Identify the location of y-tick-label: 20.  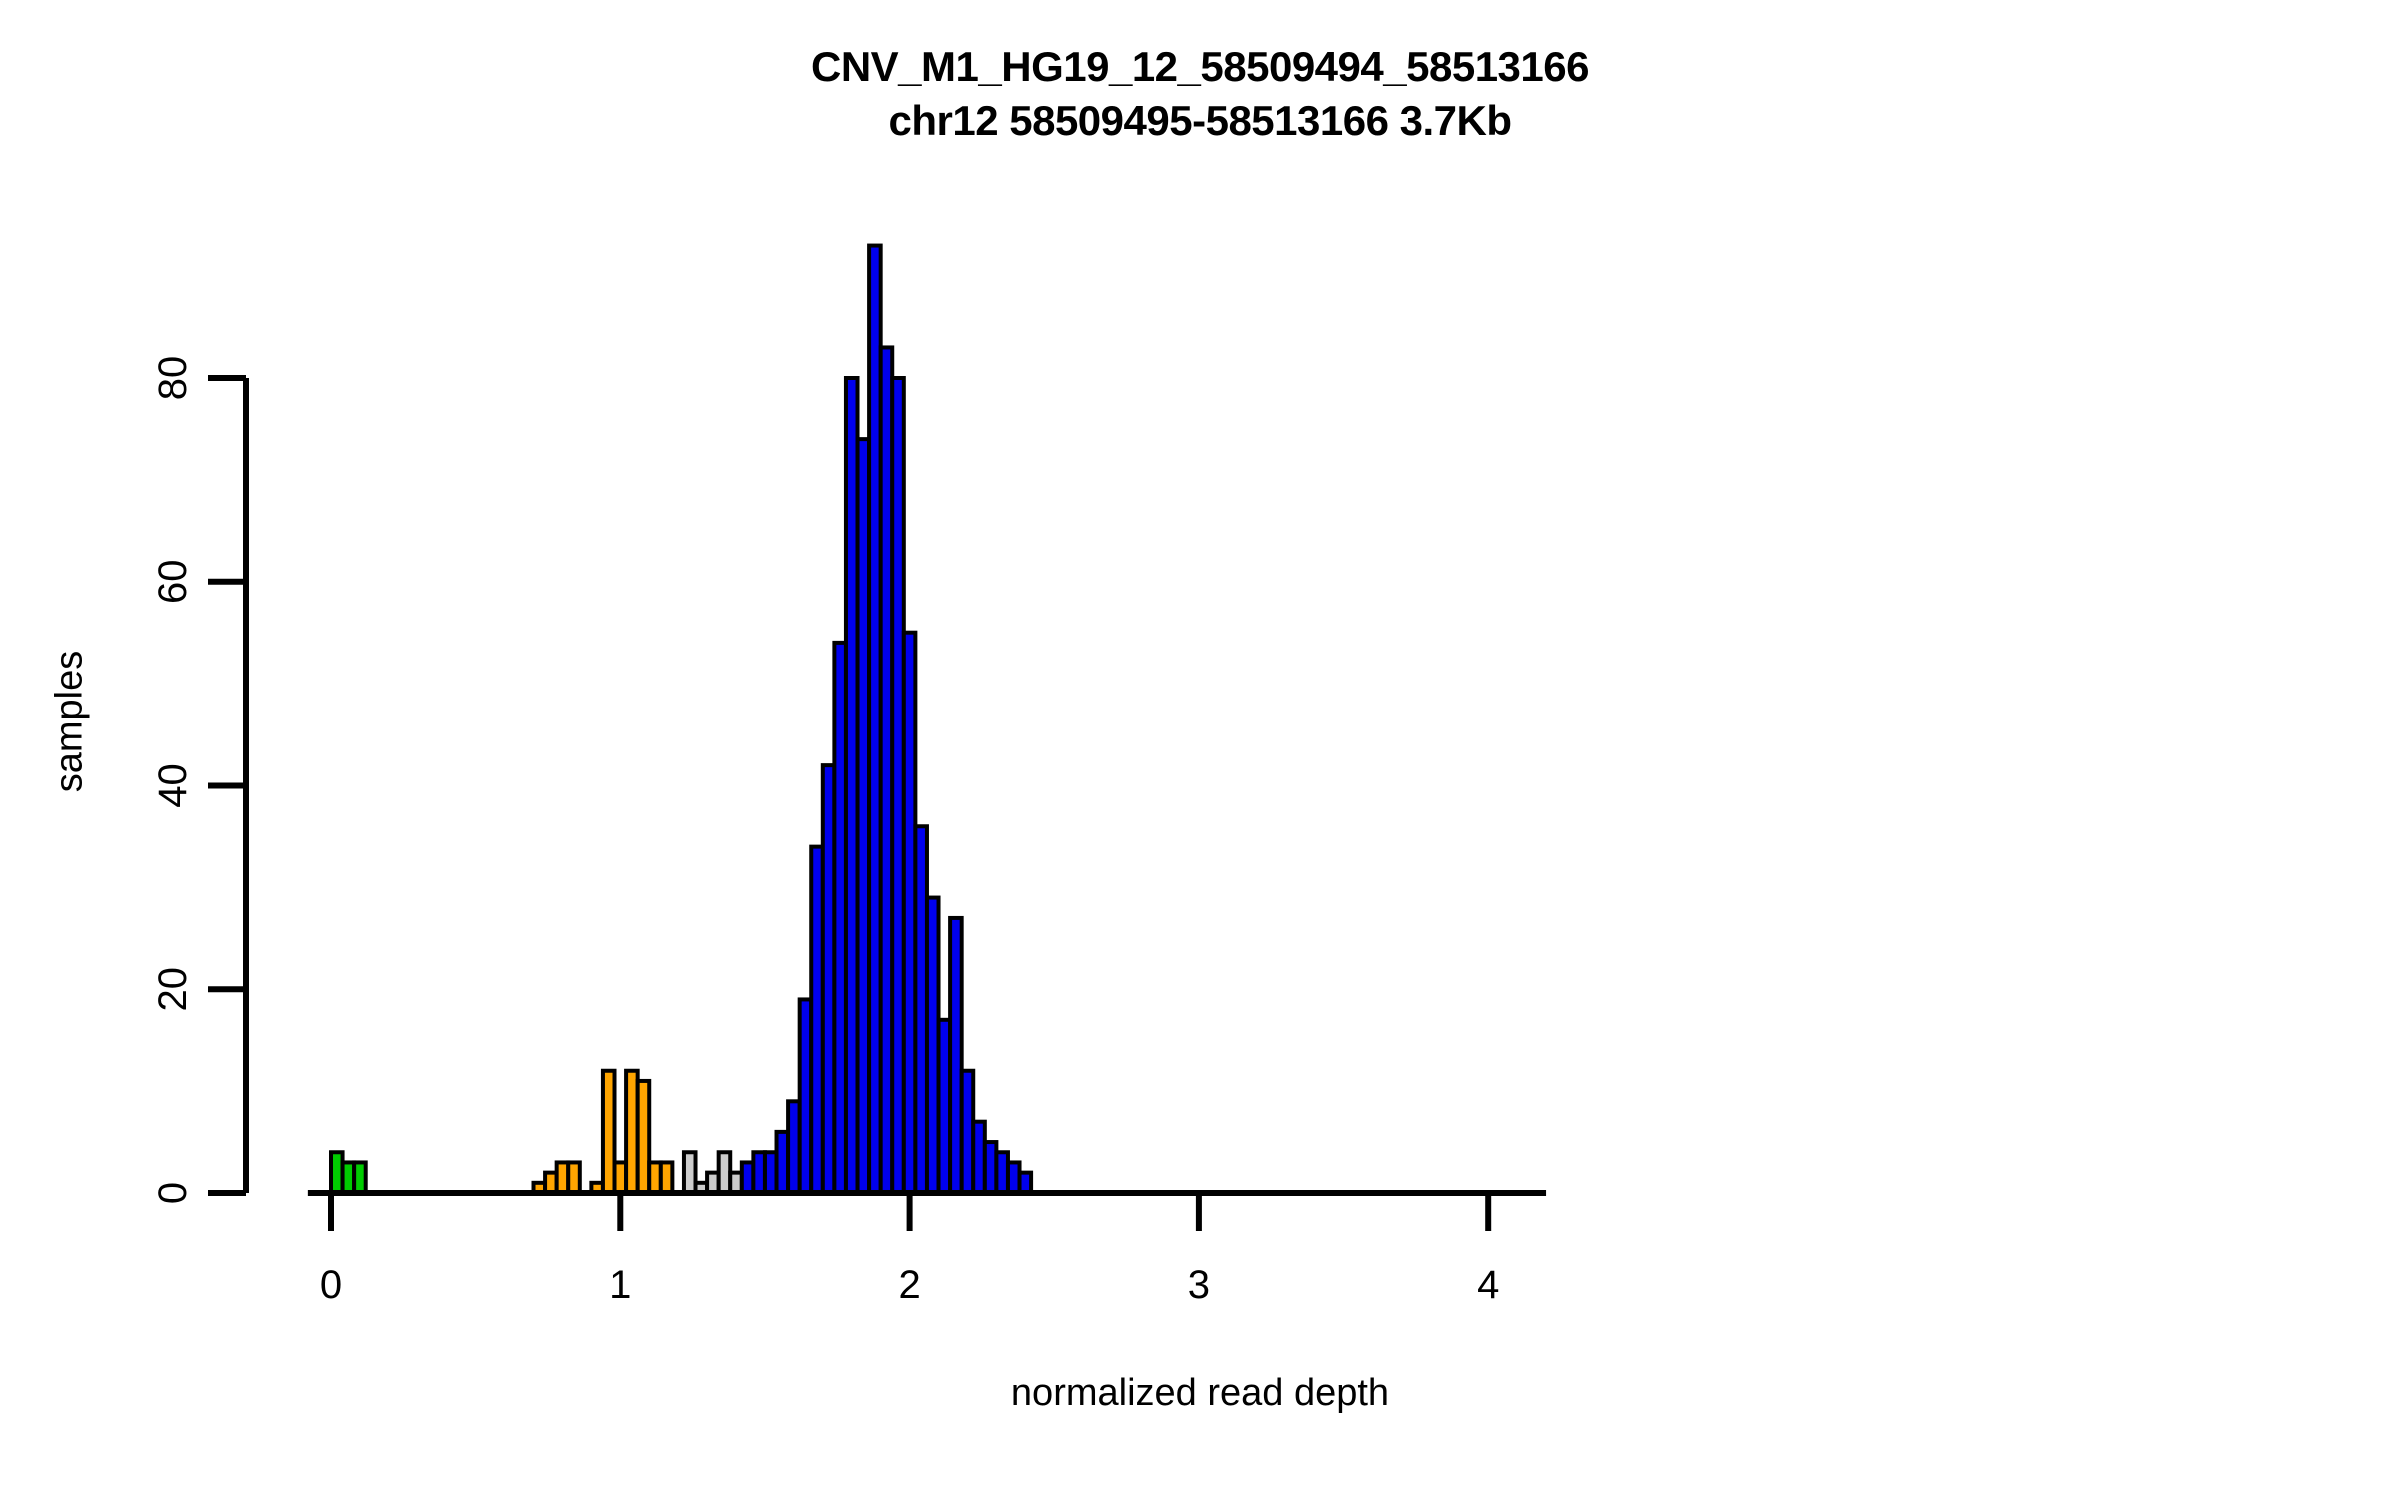
(173, 989).